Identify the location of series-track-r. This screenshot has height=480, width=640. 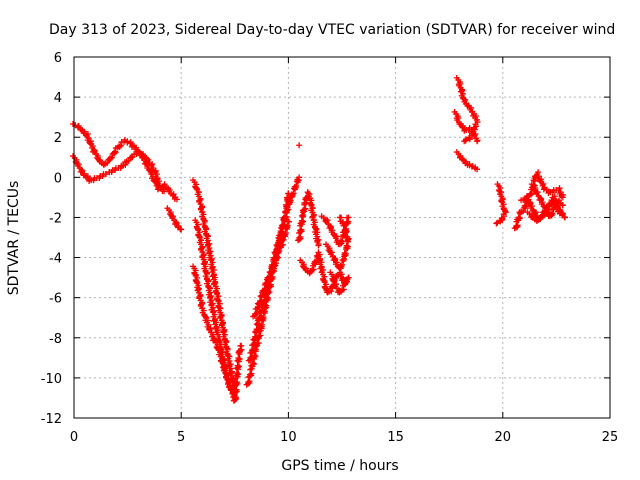
(501, 203).